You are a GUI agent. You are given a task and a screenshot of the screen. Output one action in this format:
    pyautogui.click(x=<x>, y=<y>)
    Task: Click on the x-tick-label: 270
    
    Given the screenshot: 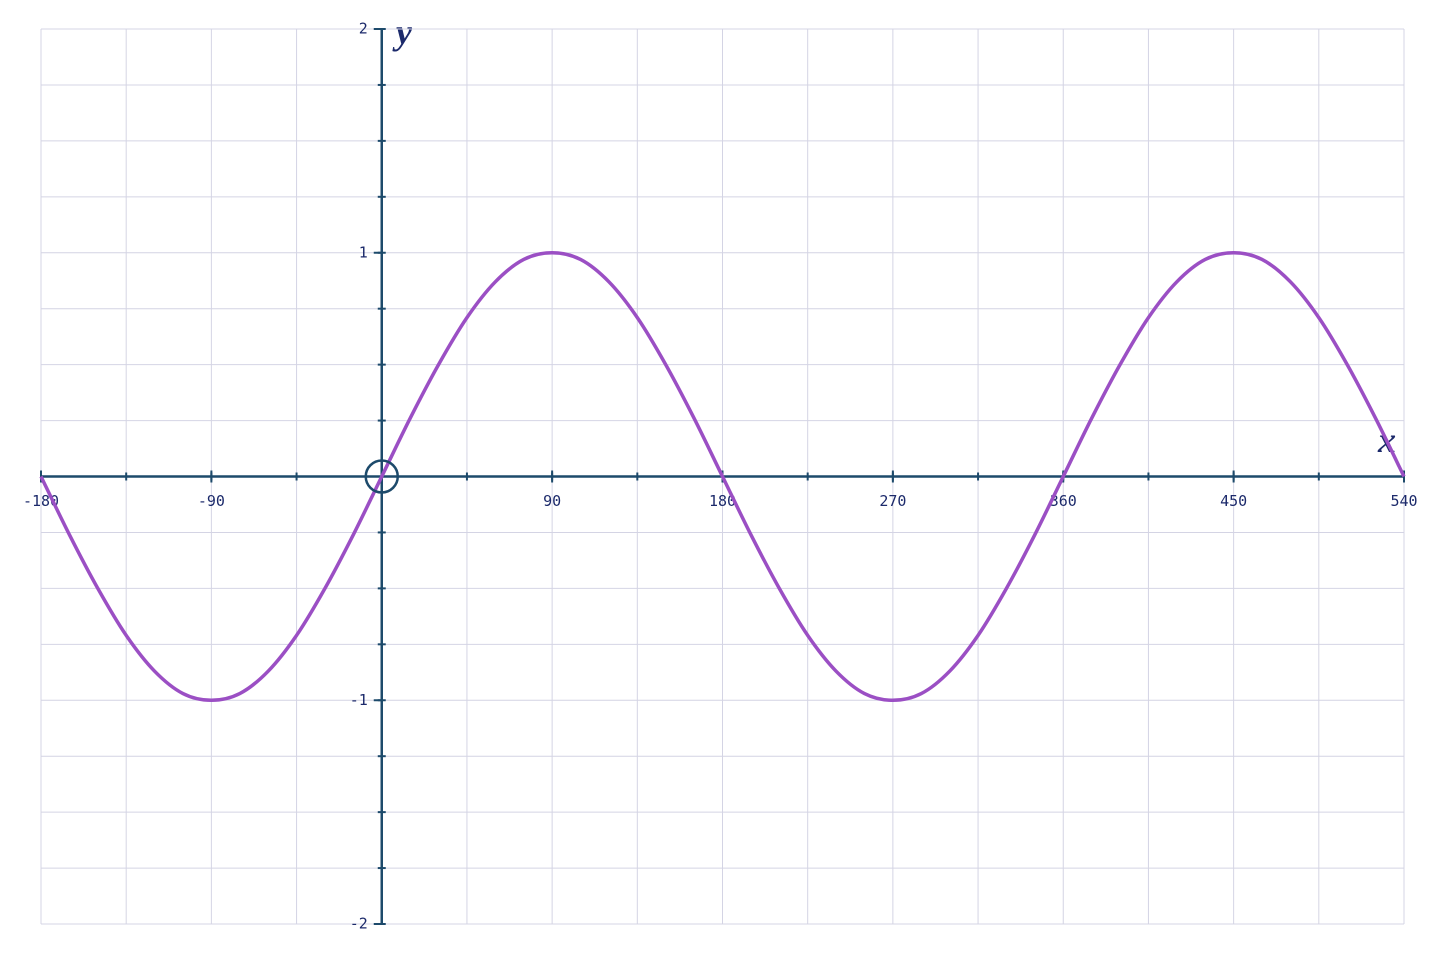 What is the action you would take?
    pyautogui.click(x=892, y=501)
    